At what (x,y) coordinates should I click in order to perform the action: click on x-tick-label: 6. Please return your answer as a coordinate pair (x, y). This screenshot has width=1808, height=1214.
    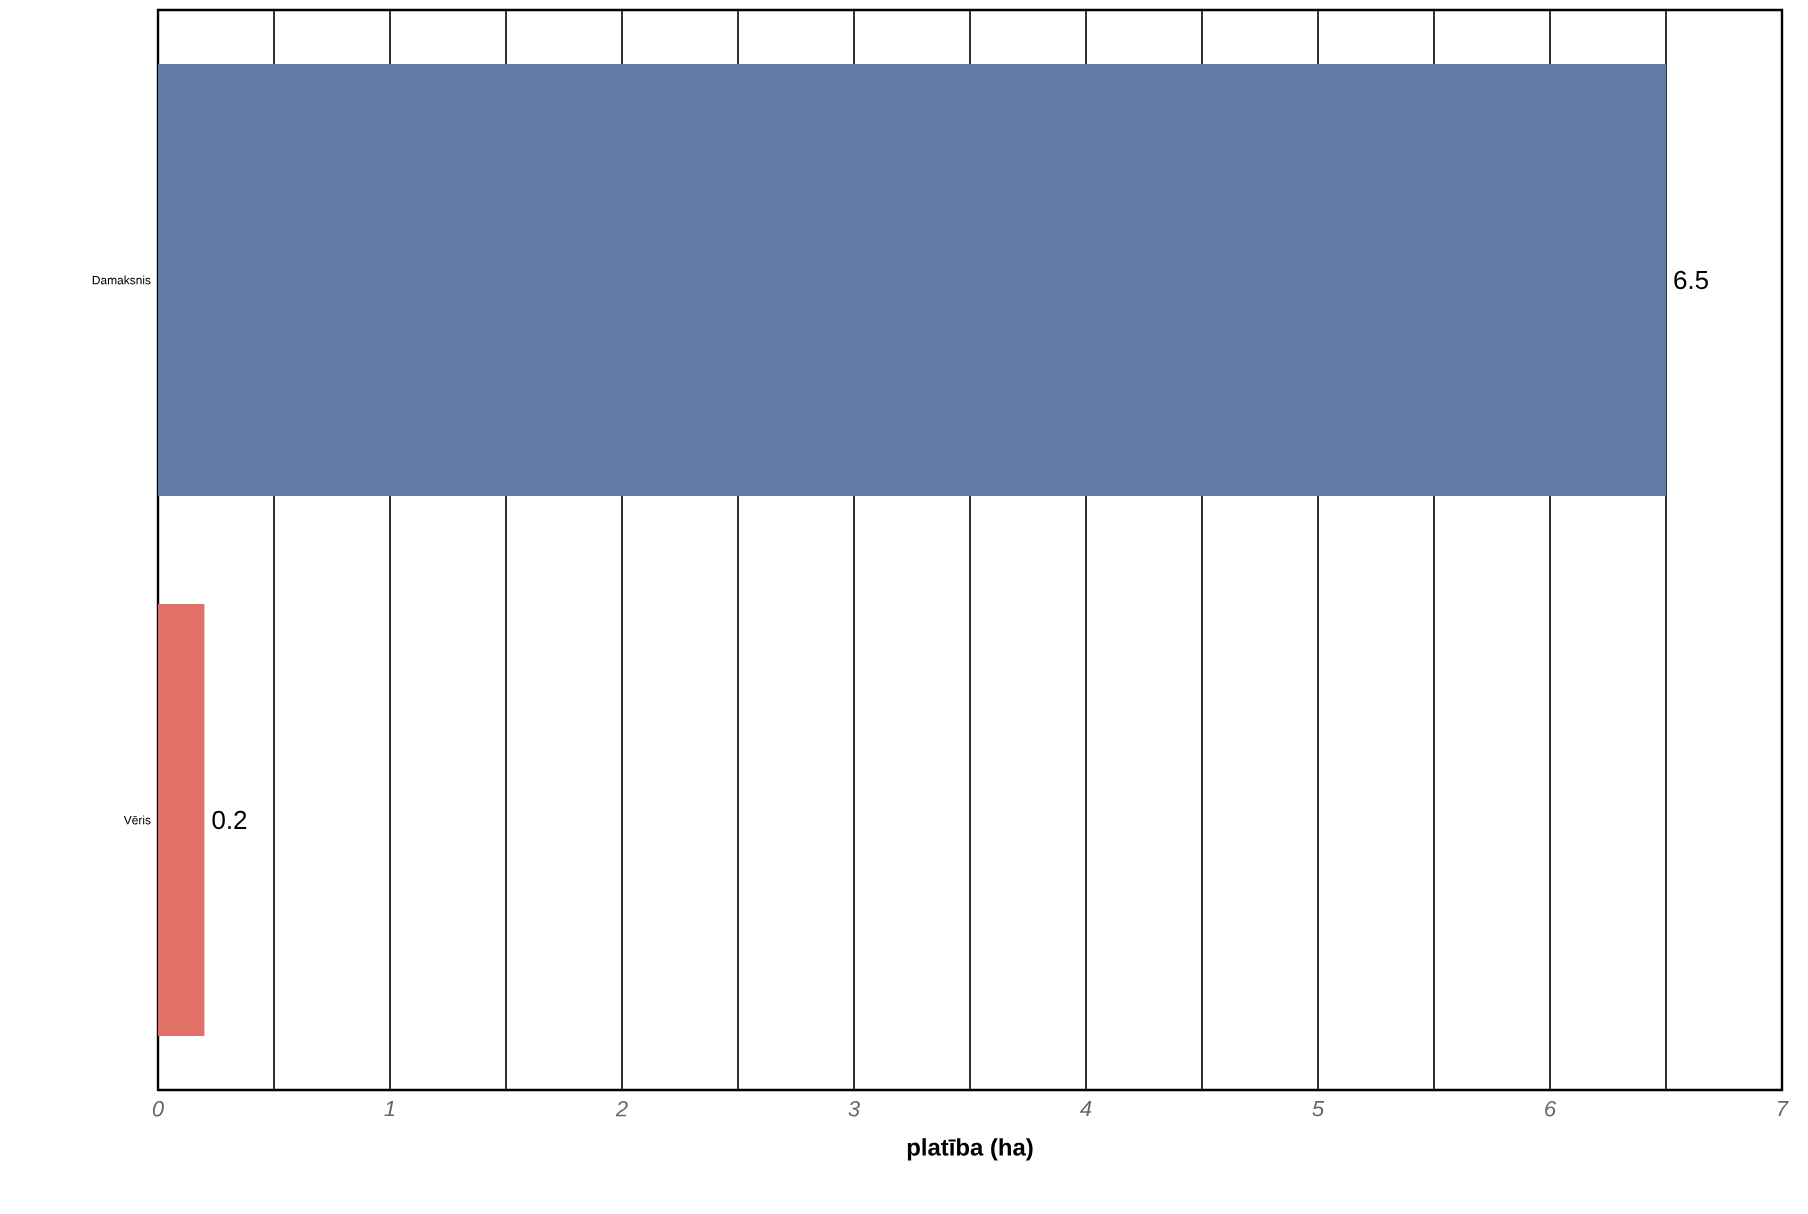
    Looking at the image, I should click on (1551, 1109).